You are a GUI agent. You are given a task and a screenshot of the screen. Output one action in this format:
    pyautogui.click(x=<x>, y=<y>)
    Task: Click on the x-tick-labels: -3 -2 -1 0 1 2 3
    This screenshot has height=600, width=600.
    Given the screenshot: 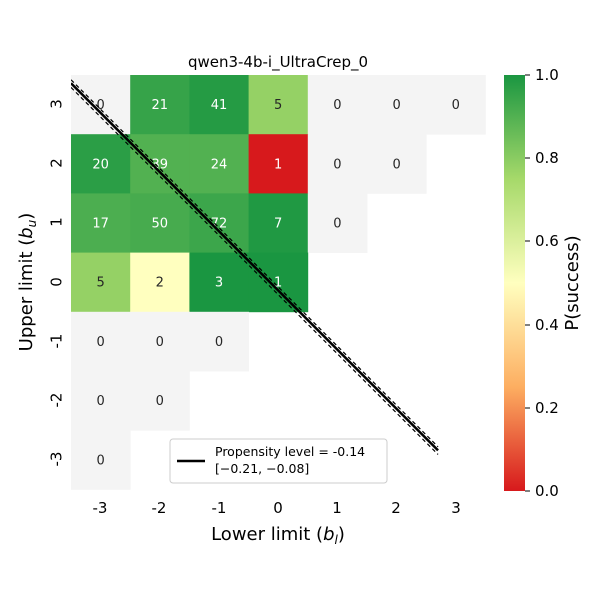 What is the action you would take?
    pyautogui.click(x=277, y=508)
    